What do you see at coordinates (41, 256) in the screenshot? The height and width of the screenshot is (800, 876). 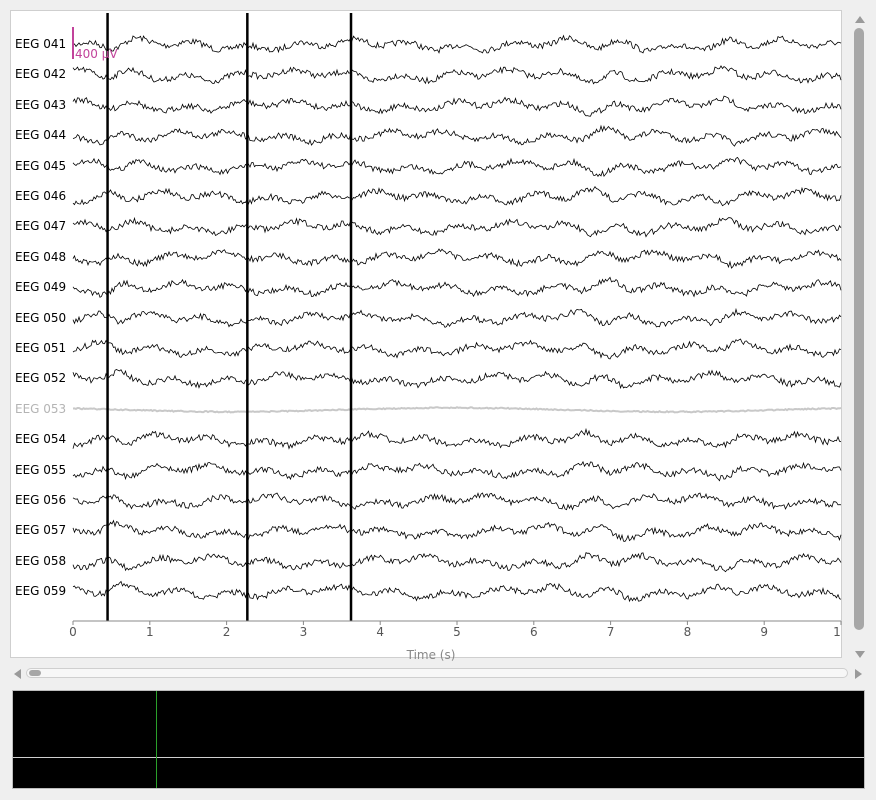 I see `channel-label: EEG 048` at bounding box center [41, 256].